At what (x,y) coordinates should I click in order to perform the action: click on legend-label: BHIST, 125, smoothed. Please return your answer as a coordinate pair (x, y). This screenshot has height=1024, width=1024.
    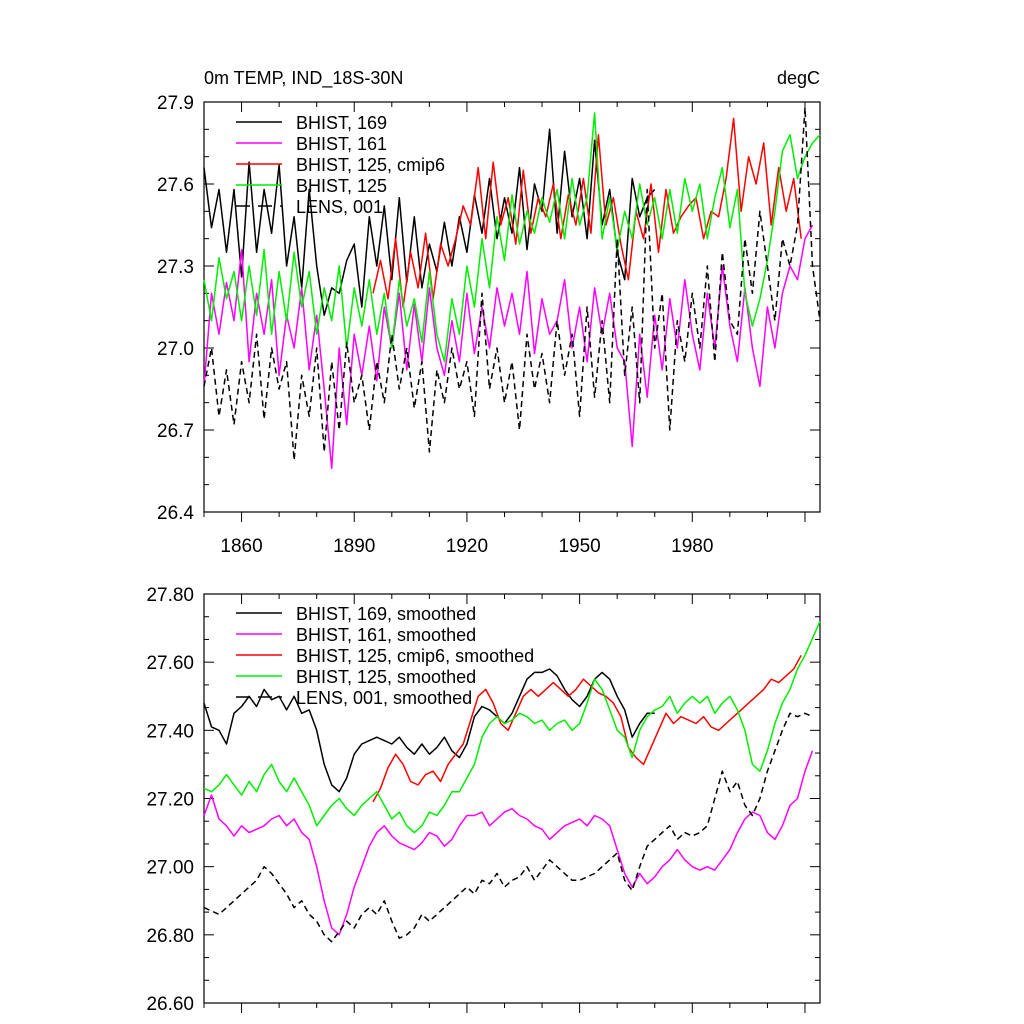
    Looking at the image, I should click on (386, 677).